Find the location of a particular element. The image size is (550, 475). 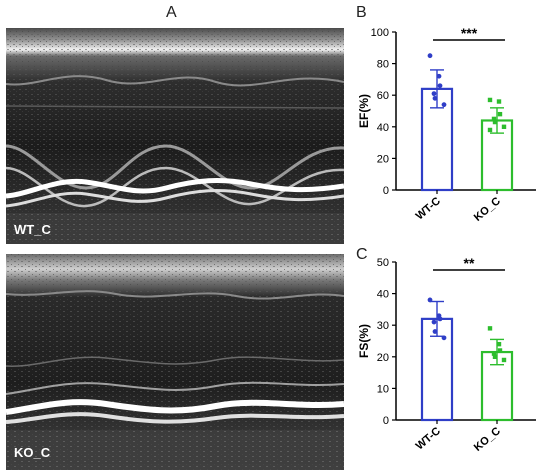

fs-significance-label: ** is located at coordinates (469, 263).